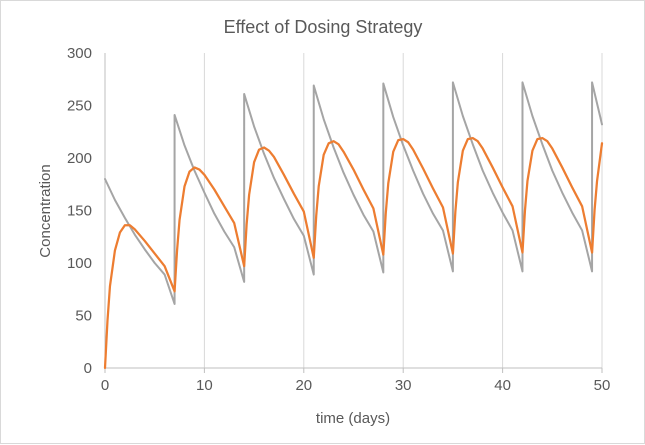  Describe the element at coordinates (356, 385) in the screenshot. I see `x-tick-labels: 0 10 20 30 40 50` at that location.